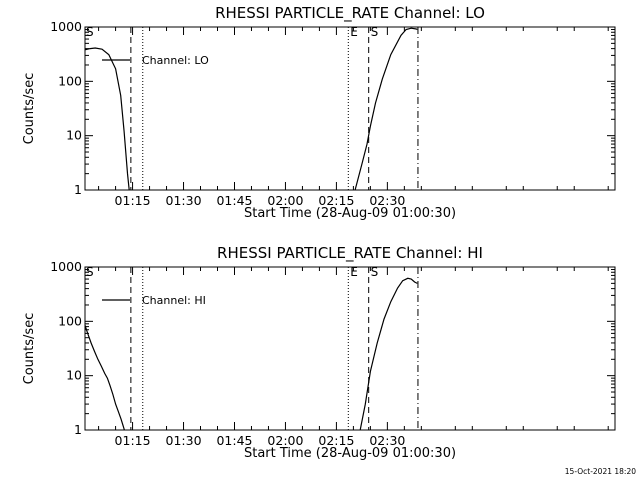 Image resolution: width=640 pixels, height=484 pixels. What do you see at coordinates (174, 300) in the screenshot?
I see `legend-label: Channel: HI` at bounding box center [174, 300].